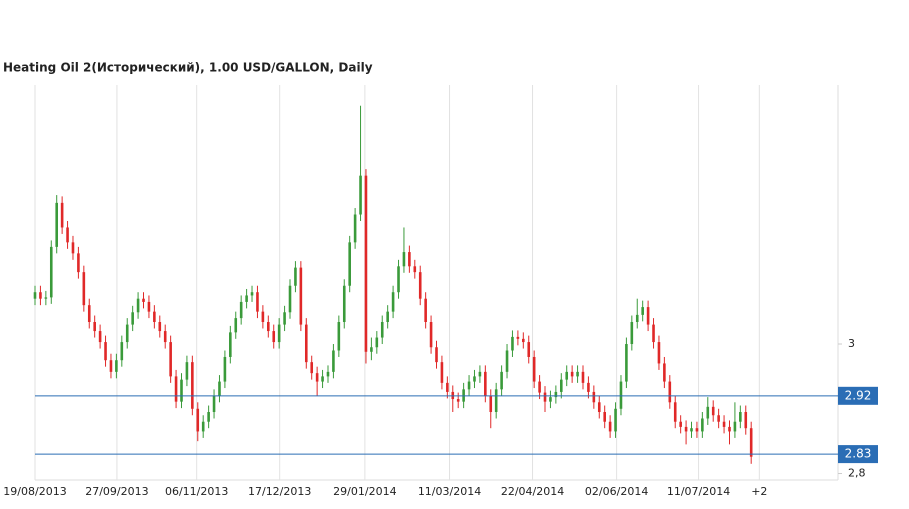  What do you see at coordinates (698, 491) in the screenshot?
I see `x-tick-label: 11/07/2014` at bounding box center [698, 491].